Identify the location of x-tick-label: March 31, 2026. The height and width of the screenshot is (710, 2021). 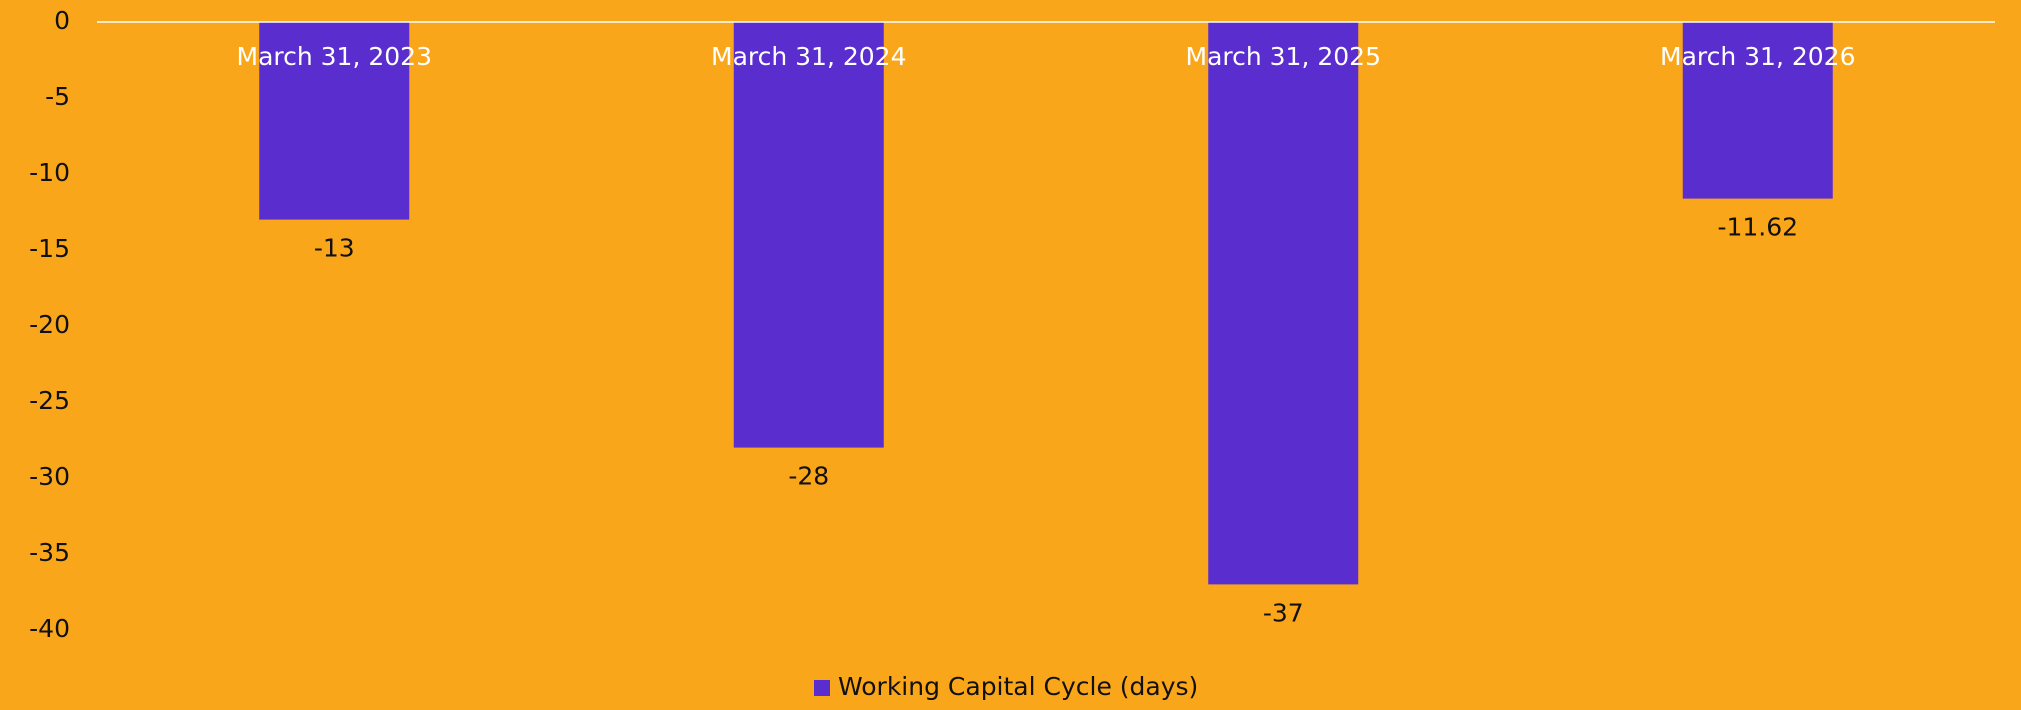
(1757, 56).